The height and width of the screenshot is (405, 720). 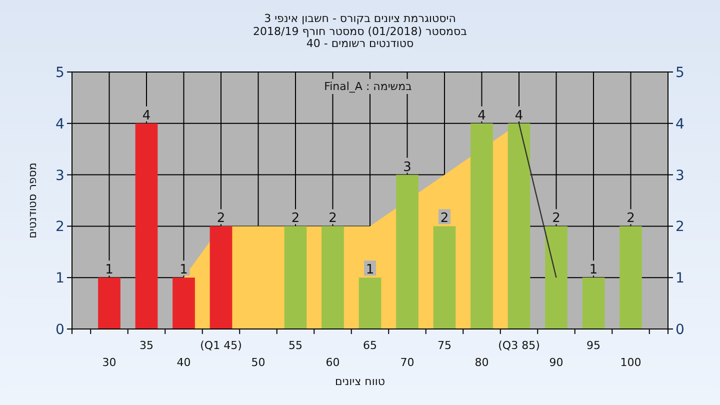 What do you see at coordinates (360, 18) in the screenshot?
I see `chart-title: היסטוגרמת ציונים בקורס - חשבון אינפי 3` at bounding box center [360, 18].